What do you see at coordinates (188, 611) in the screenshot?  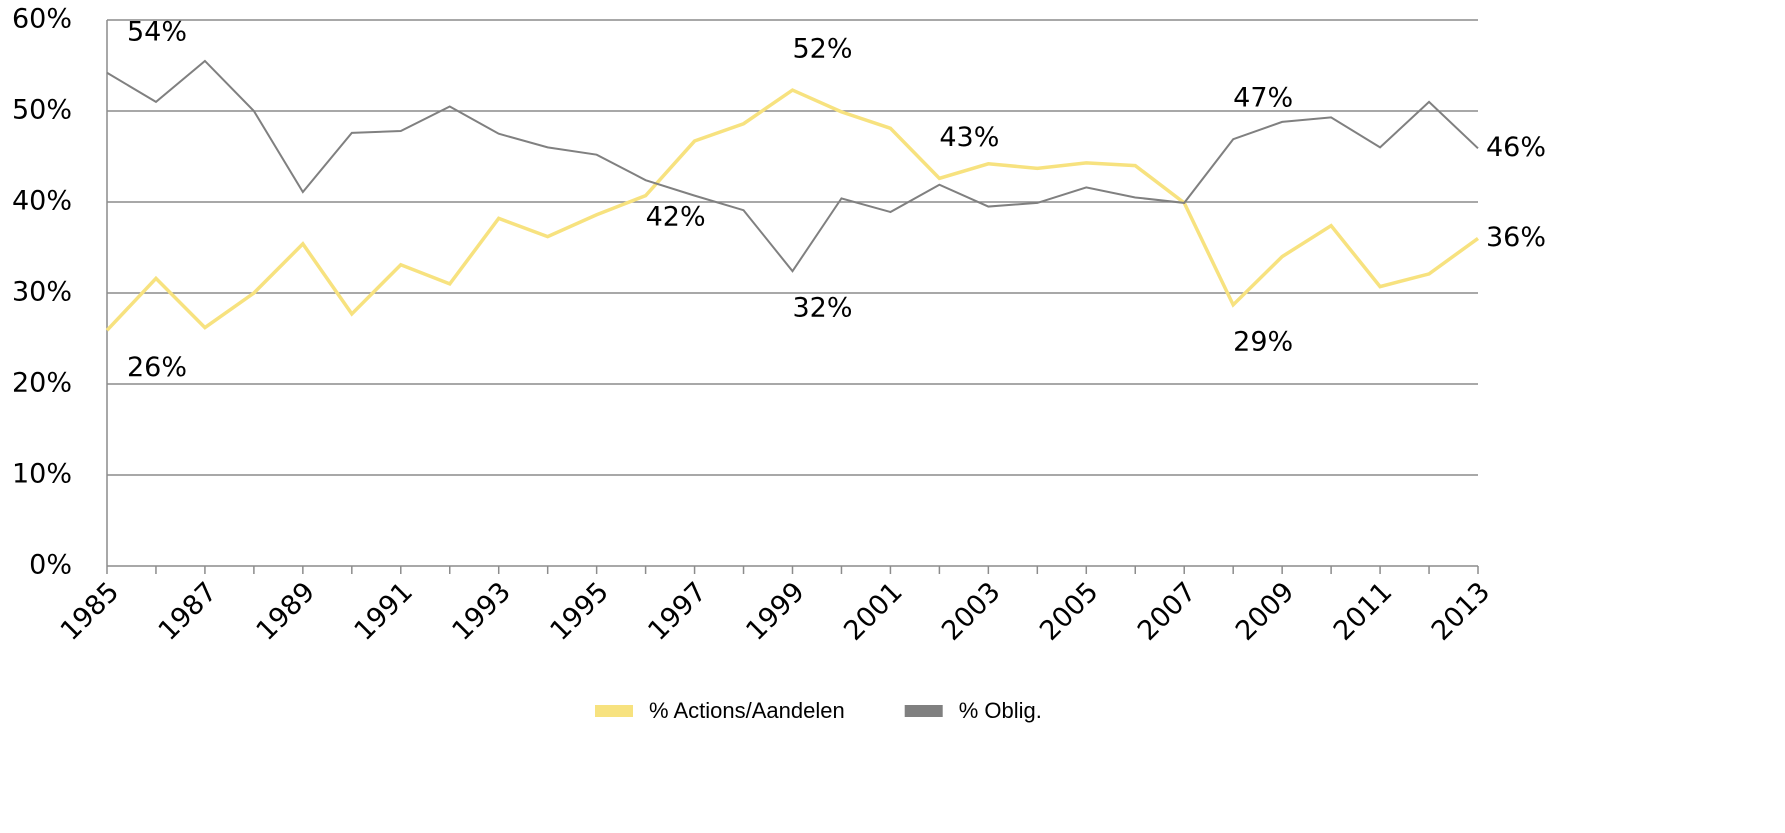 I see `x-tick-label: 1987` at bounding box center [188, 611].